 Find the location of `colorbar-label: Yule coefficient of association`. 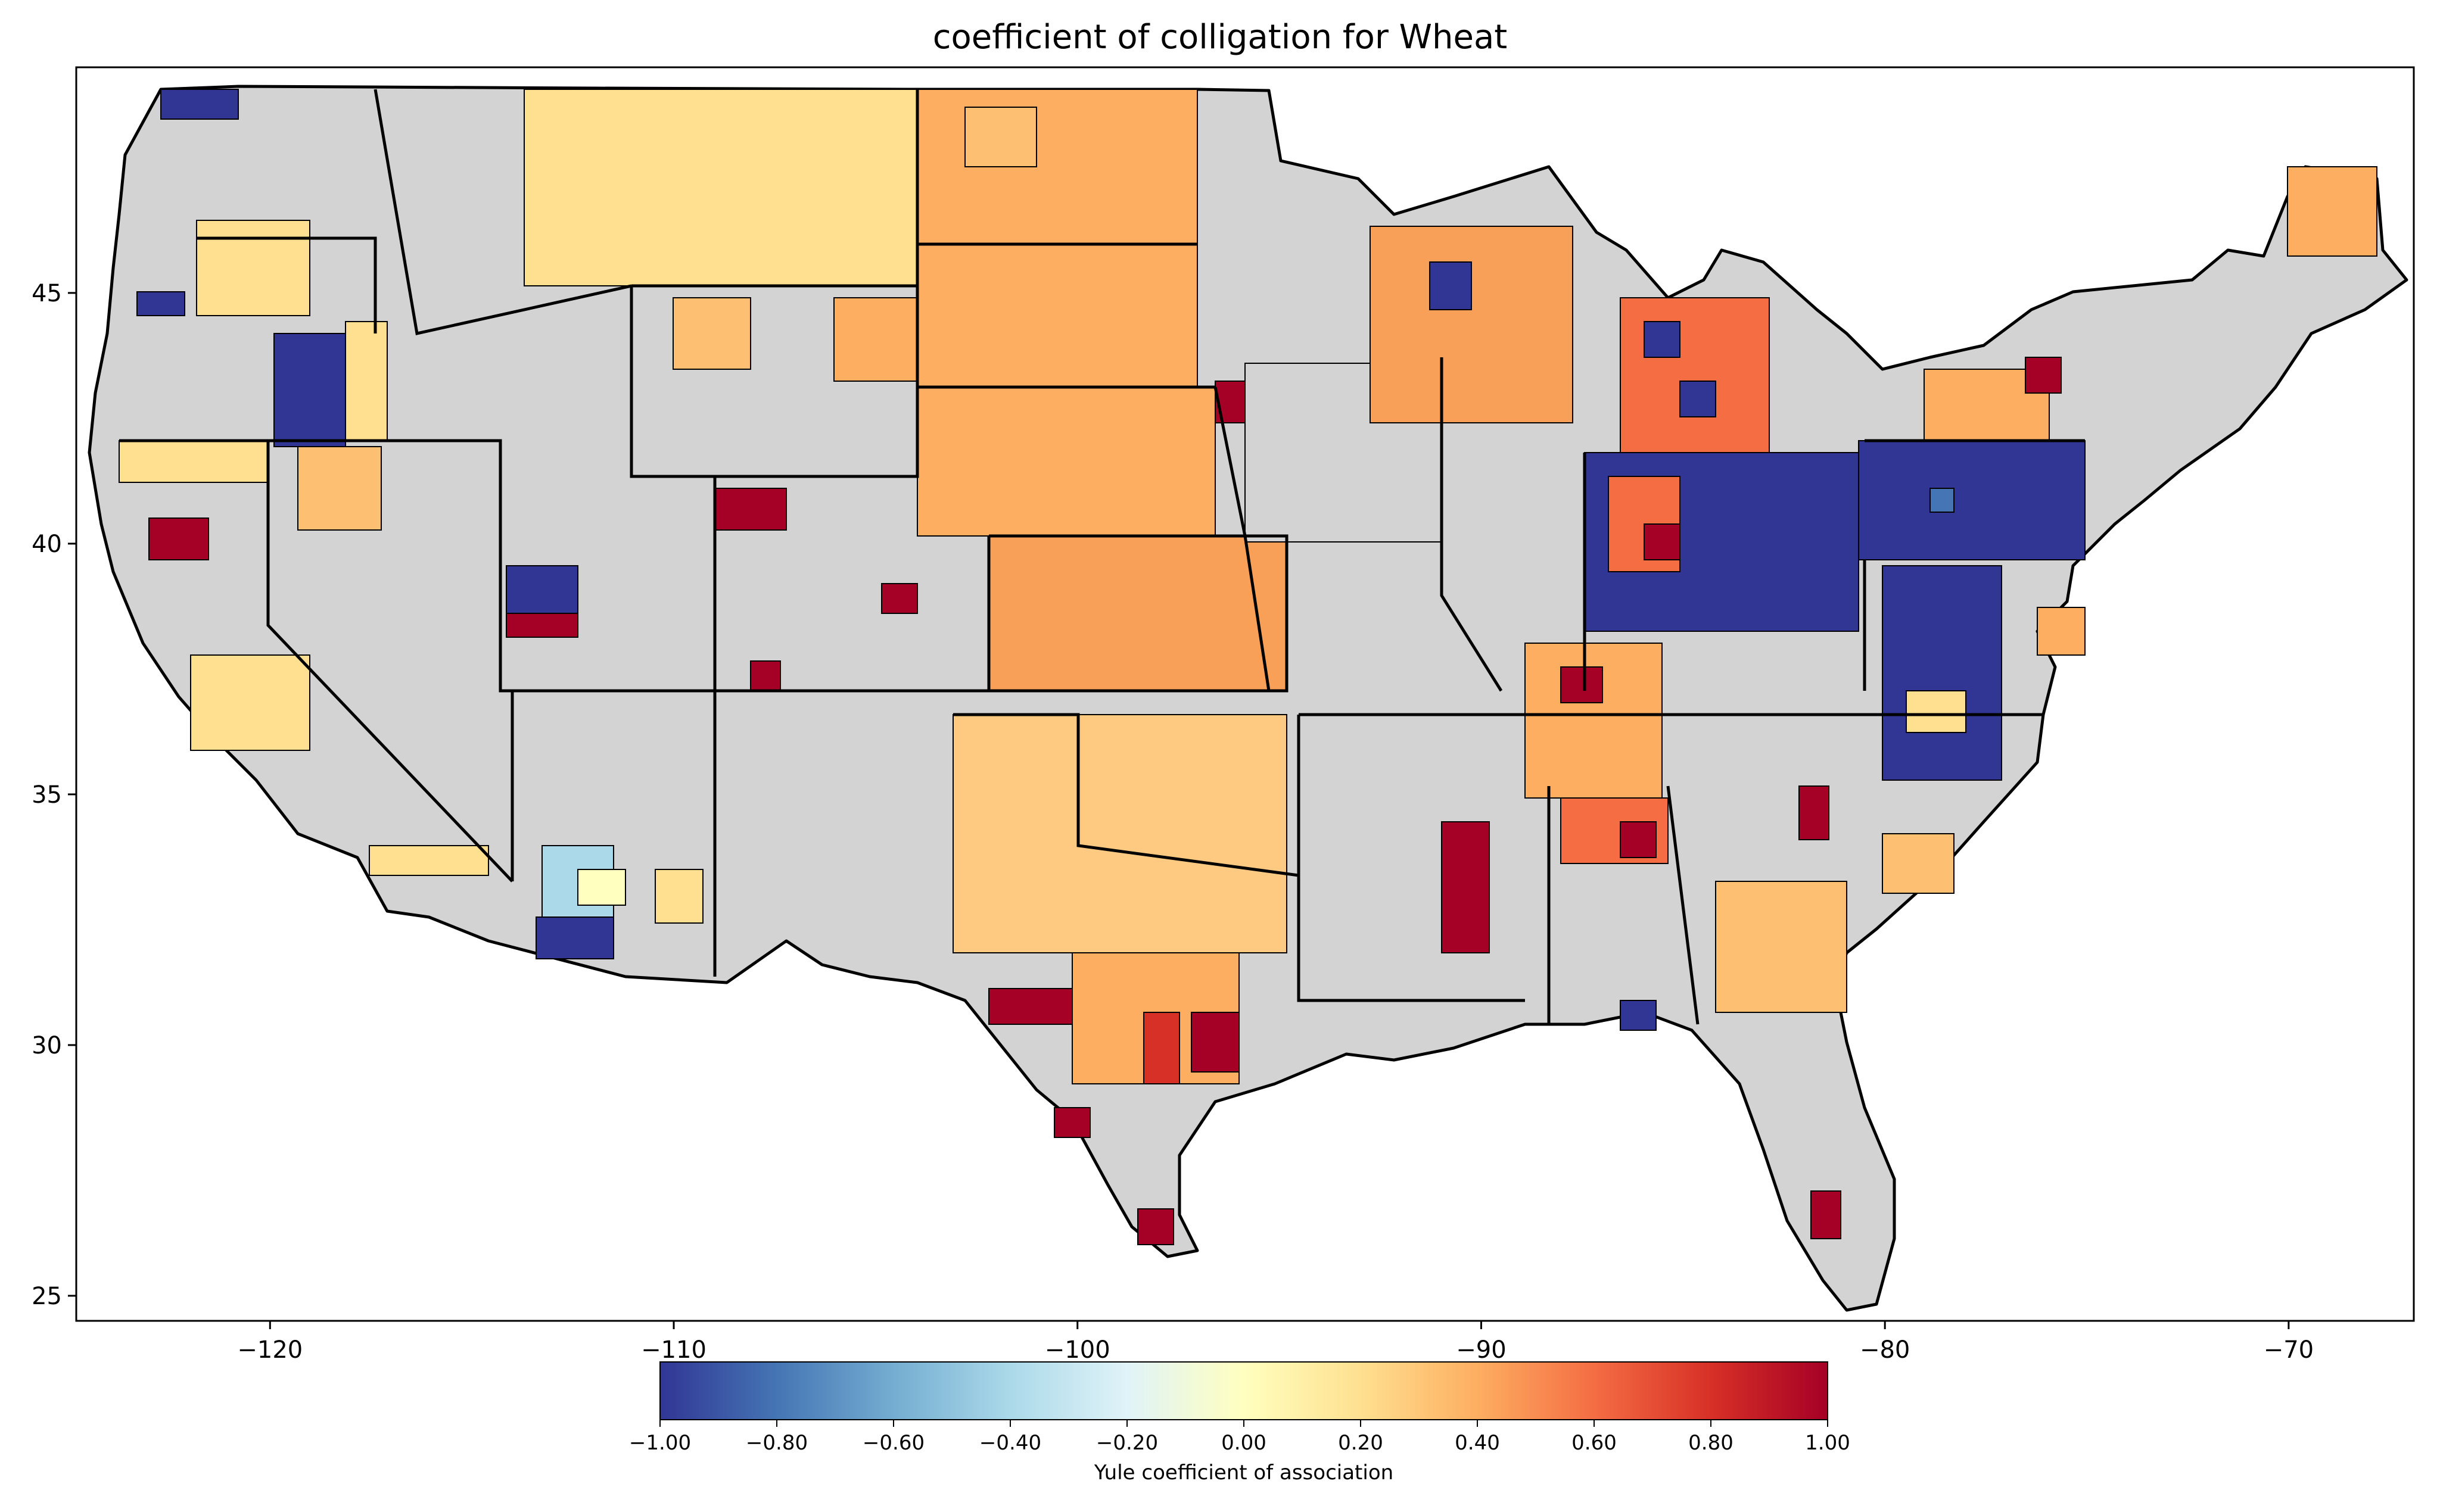

colorbar-label: Yule coefficient of association is located at coordinates (1243, 1473).